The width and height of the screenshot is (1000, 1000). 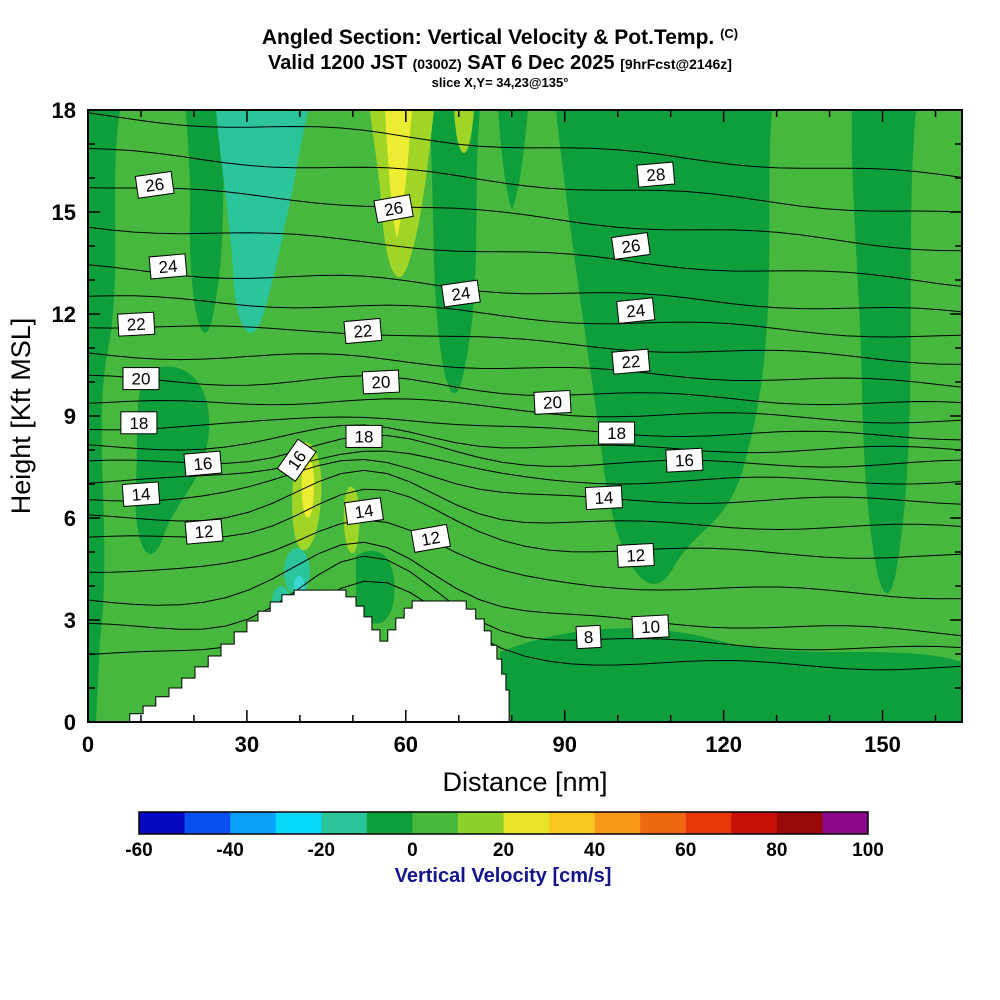 What do you see at coordinates (406, 744) in the screenshot?
I see `x-tick-label: 60` at bounding box center [406, 744].